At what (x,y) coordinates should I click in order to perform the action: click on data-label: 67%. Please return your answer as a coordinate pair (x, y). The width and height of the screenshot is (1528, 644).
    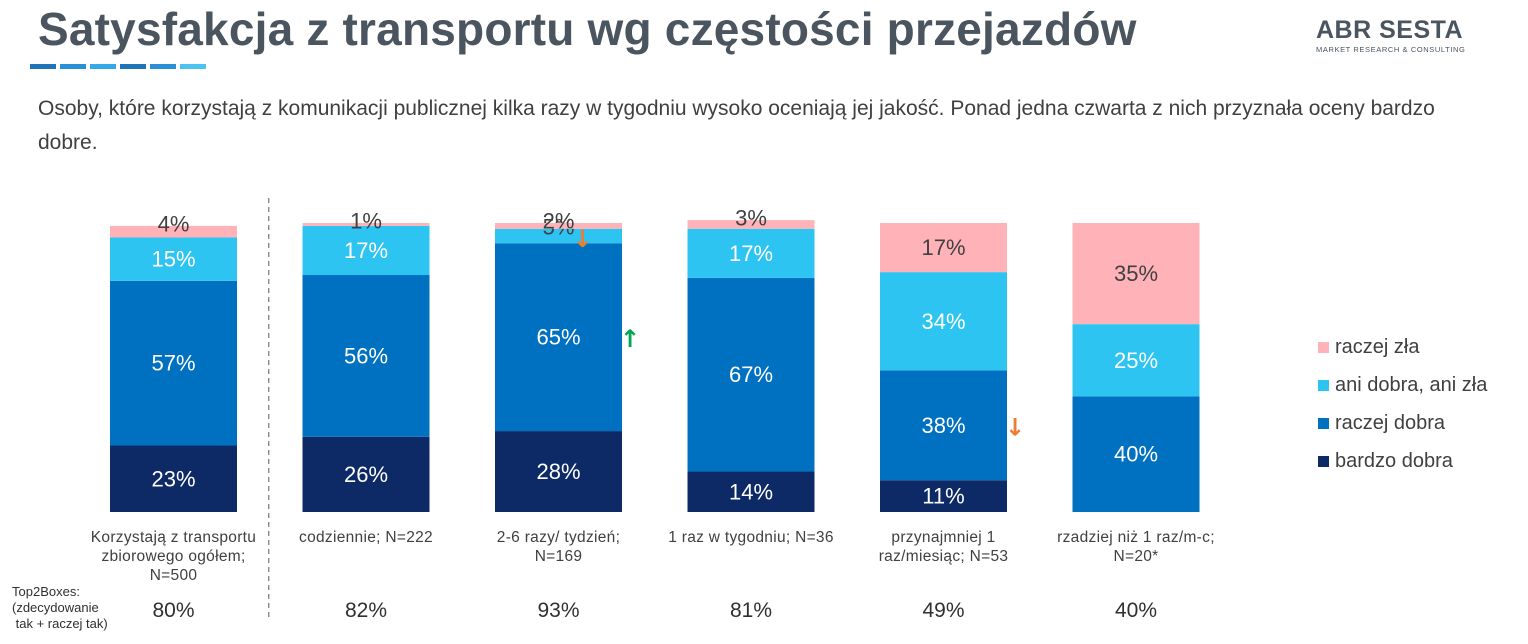
    Looking at the image, I should click on (751, 374).